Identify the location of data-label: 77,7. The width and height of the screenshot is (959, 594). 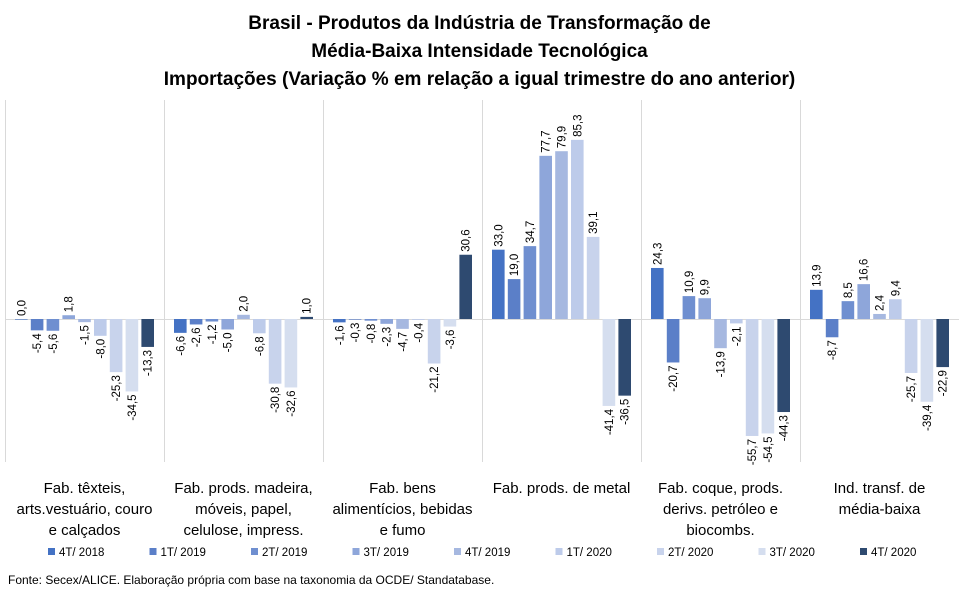
(547, 141).